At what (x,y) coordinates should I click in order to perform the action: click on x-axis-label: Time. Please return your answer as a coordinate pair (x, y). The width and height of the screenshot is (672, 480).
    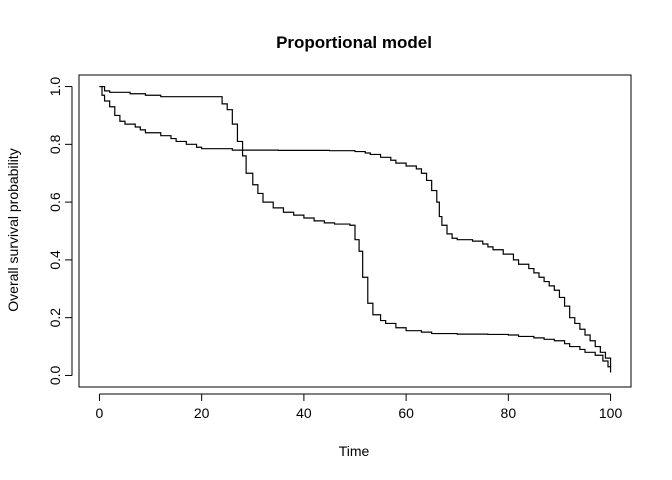
    Looking at the image, I should click on (354, 451).